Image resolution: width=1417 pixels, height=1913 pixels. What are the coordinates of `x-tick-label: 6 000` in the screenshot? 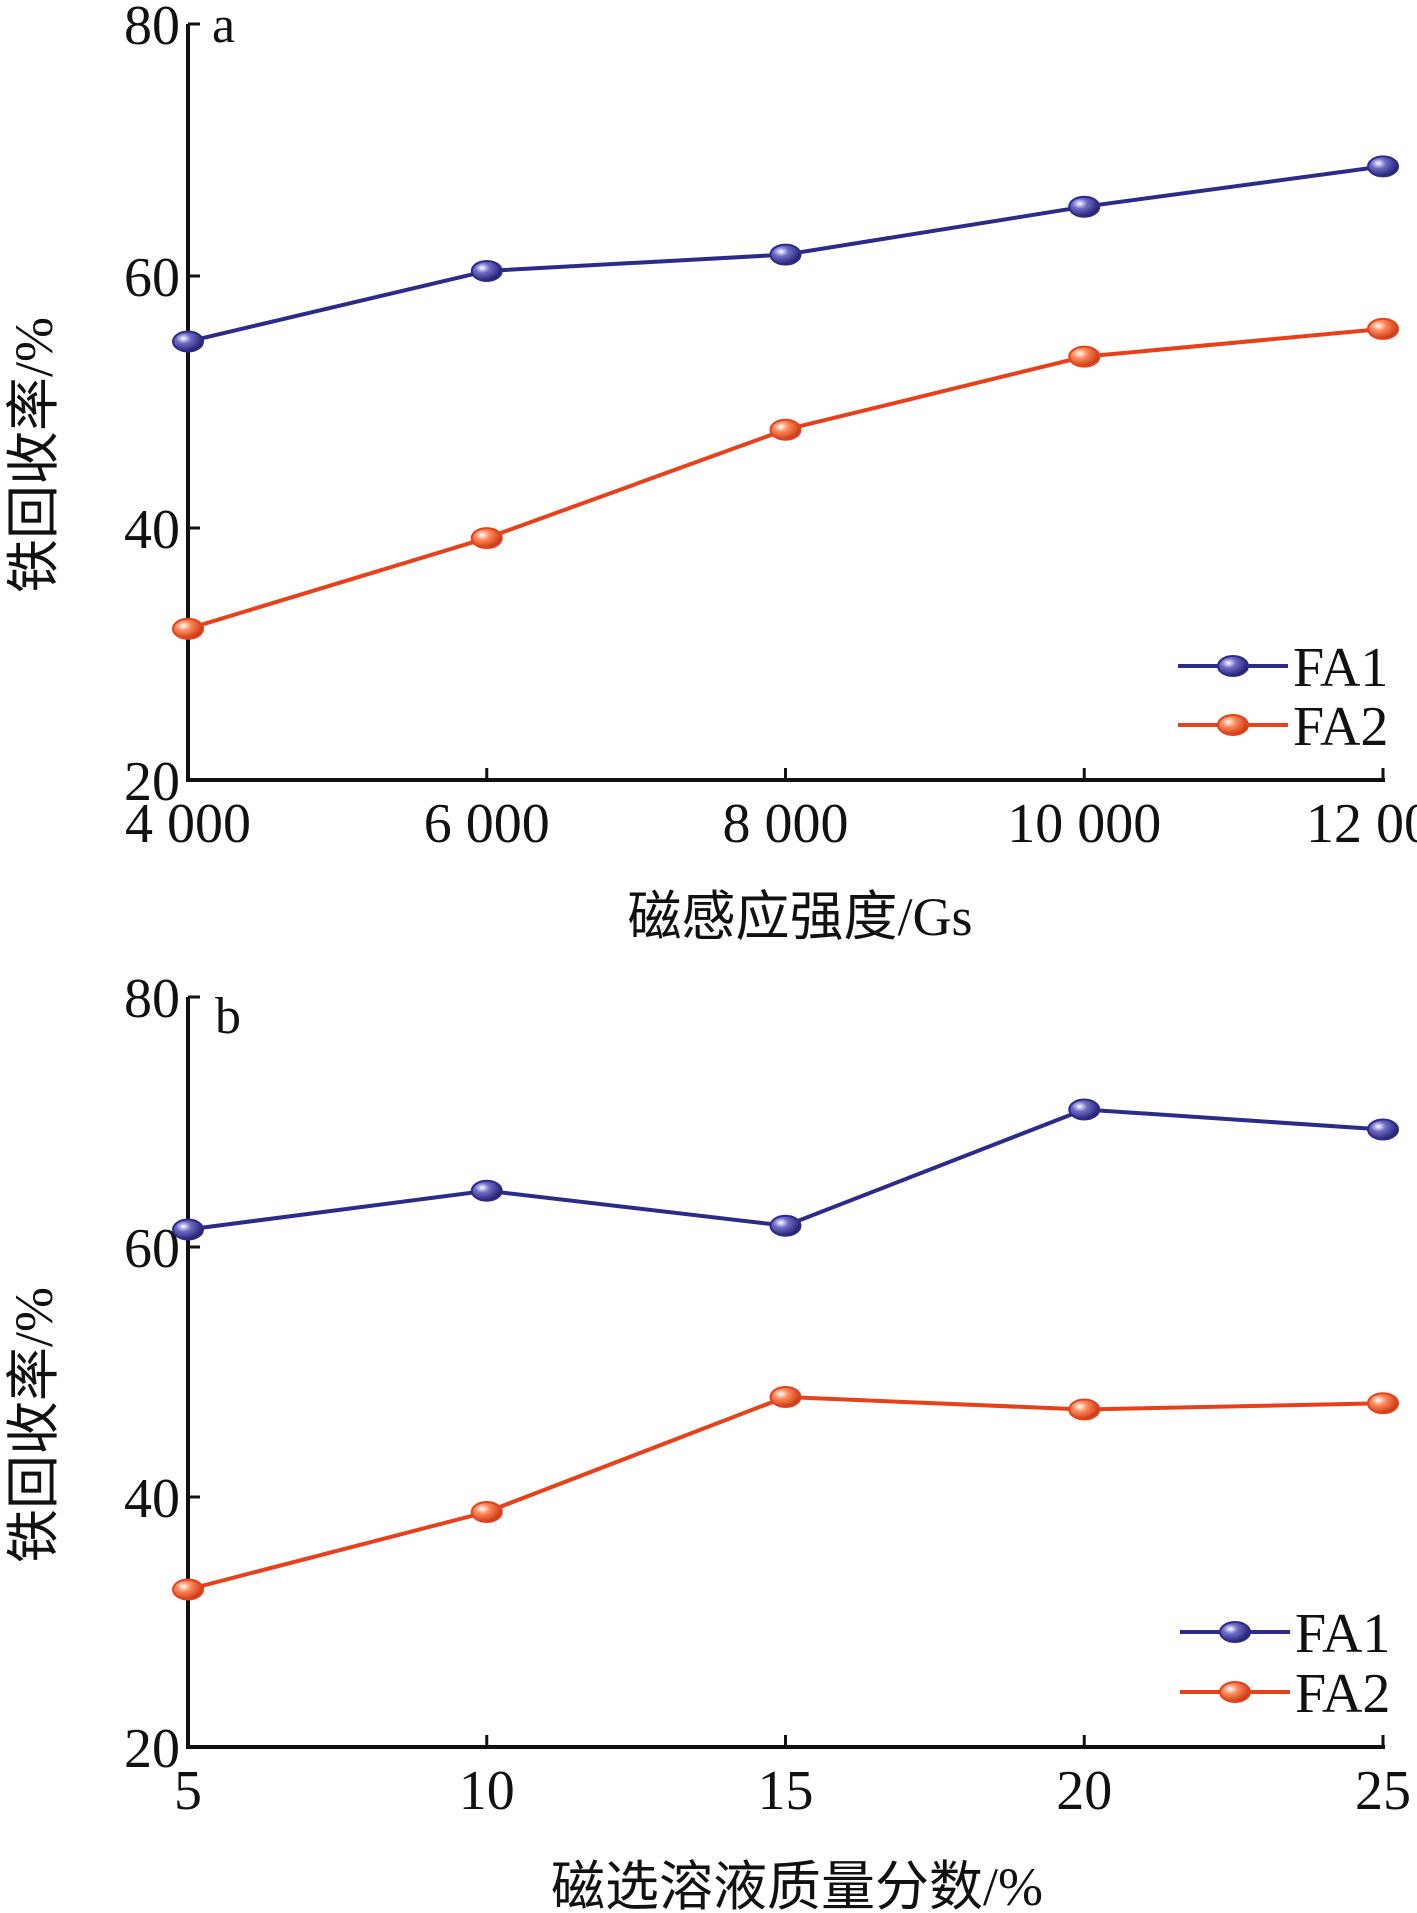 It's located at (487, 824).